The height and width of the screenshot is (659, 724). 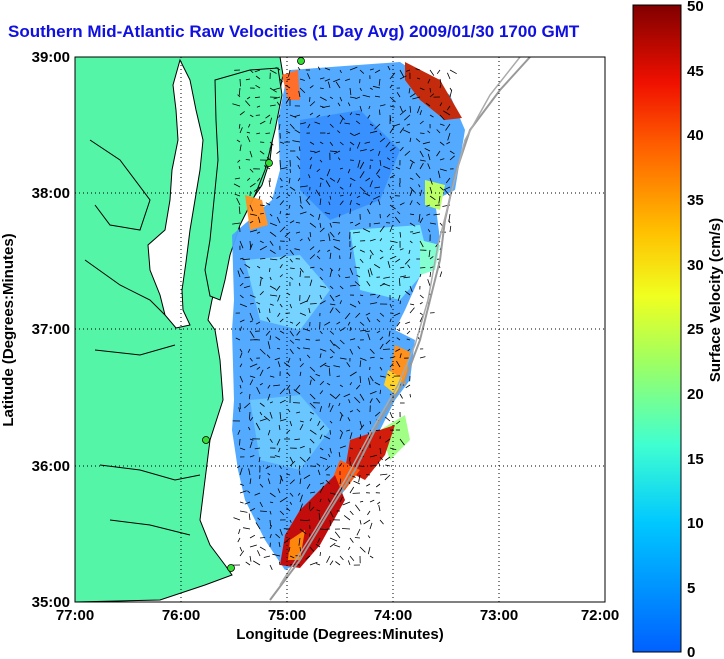 What do you see at coordinates (695, 135) in the screenshot?
I see `colorbar-tick-label: 40` at bounding box center [695, 135].